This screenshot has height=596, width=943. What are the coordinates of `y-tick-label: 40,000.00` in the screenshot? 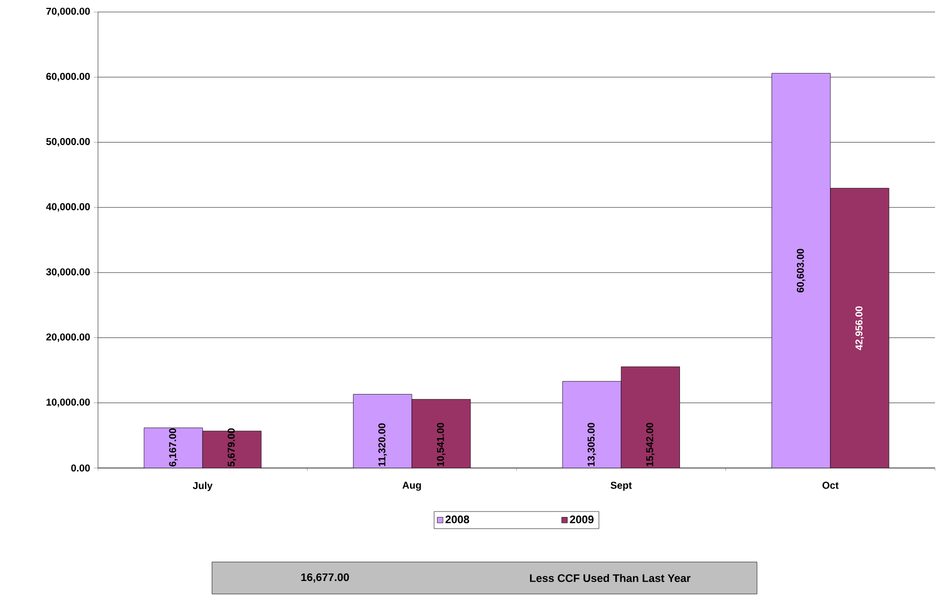 It's located at (68, 207).